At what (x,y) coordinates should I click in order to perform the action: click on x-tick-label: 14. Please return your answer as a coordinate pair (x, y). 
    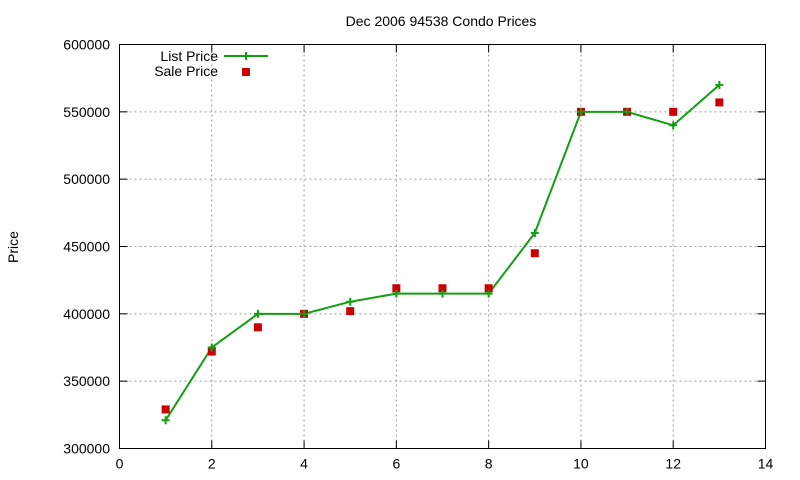
    Looking at the image, I should click on (766, 464).